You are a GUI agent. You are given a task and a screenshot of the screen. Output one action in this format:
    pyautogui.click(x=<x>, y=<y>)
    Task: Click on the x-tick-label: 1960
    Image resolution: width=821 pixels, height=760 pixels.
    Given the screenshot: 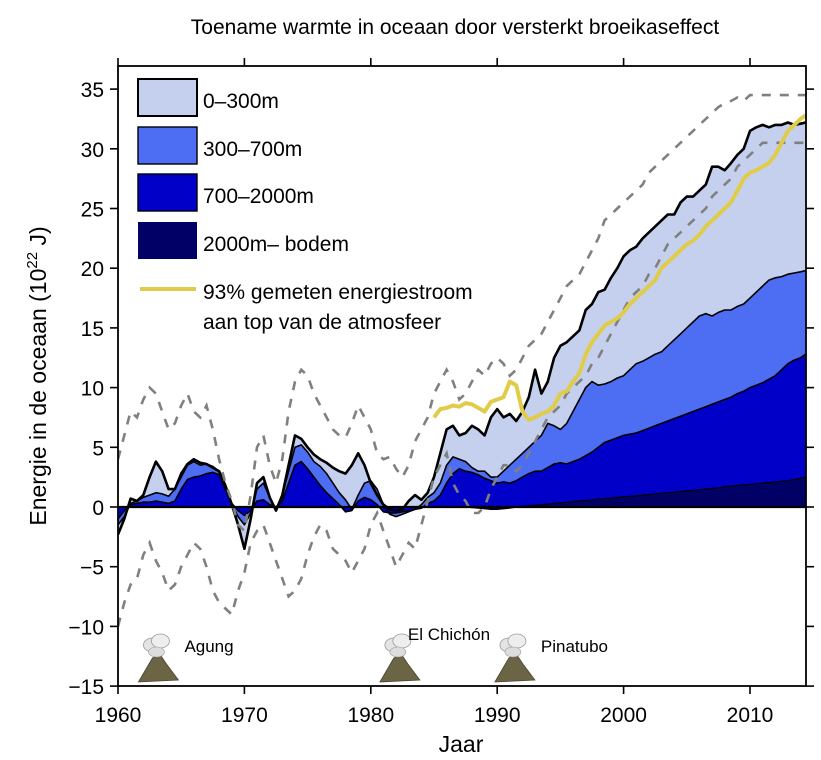 What is the action you would take?
    pyautogui.click(x=118, y=715)
    